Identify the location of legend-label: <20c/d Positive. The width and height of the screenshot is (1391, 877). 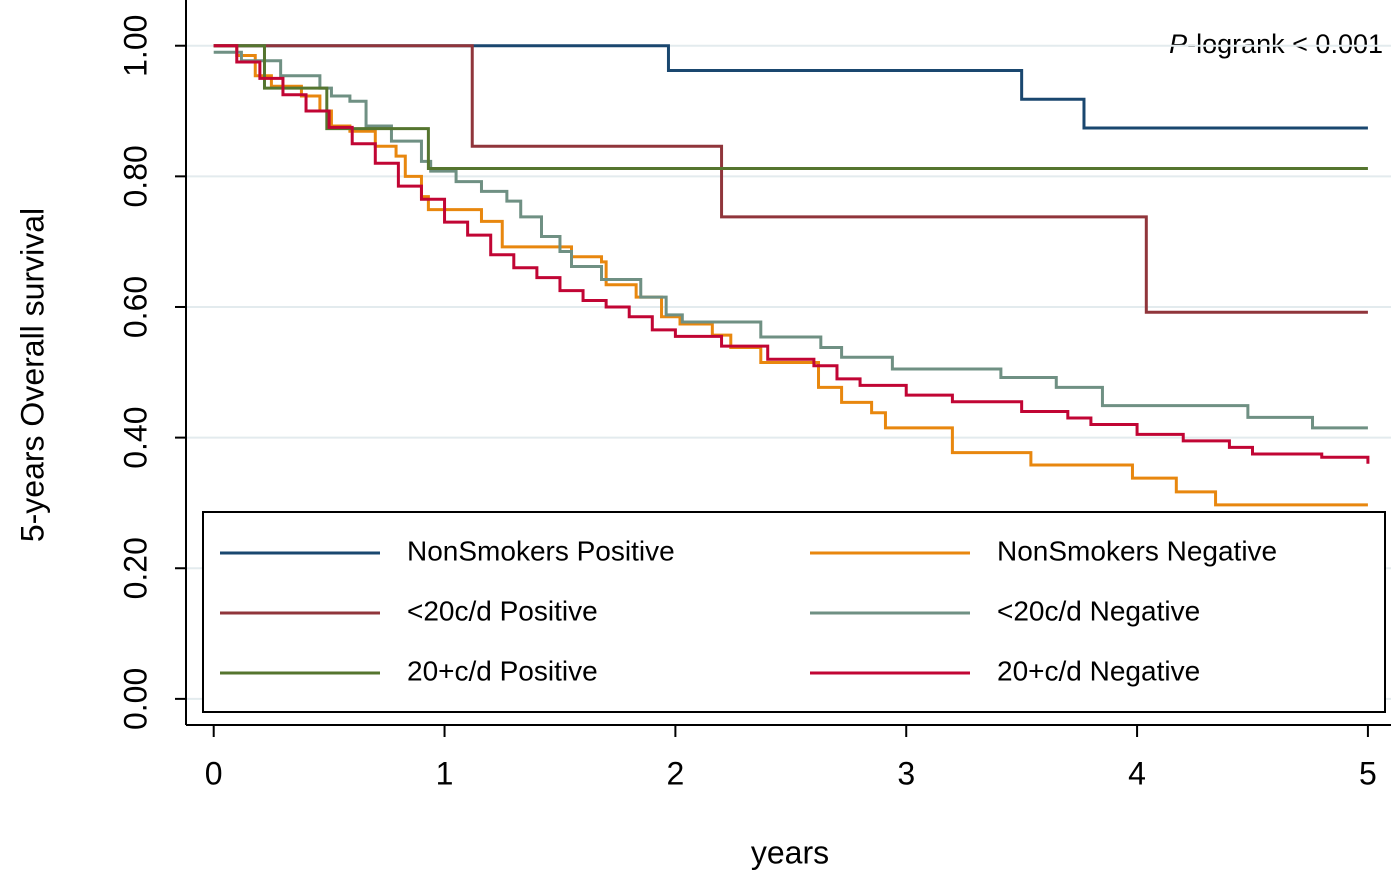
(502, 610).